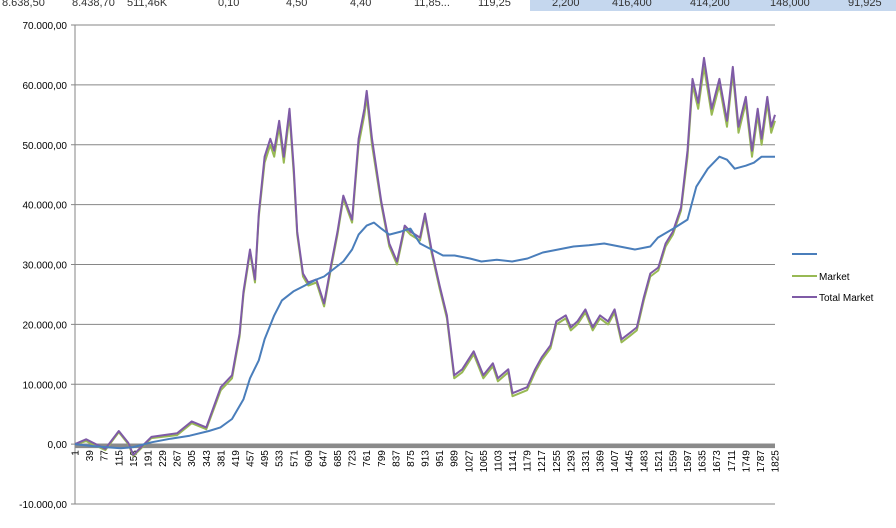 This screenshot has width=896, height=528. I want to click on x-tick-label: 723, so click(353, 458).